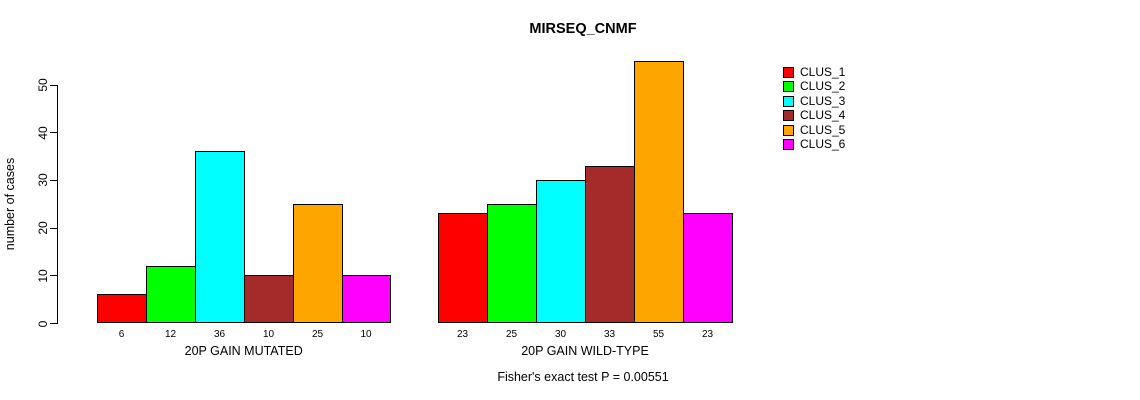 This screenshot has height=400, width=1140. What do you see at coordinates (43, 323) in the screenshot?
I see `y-tick-label: 0` at bounding box center [43, 323].